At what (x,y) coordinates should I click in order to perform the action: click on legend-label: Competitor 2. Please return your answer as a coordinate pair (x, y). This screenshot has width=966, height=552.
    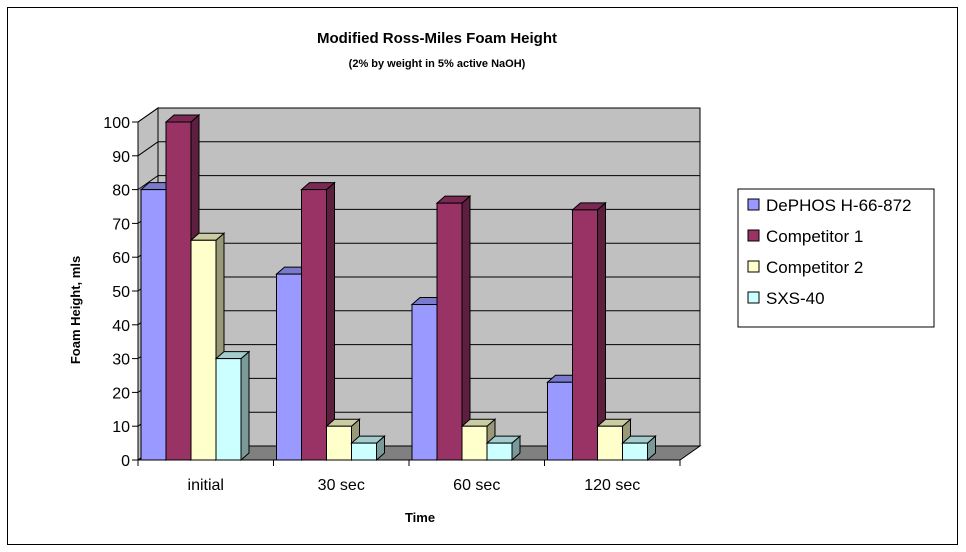
    Looking at the image, I should click on (814, 267).